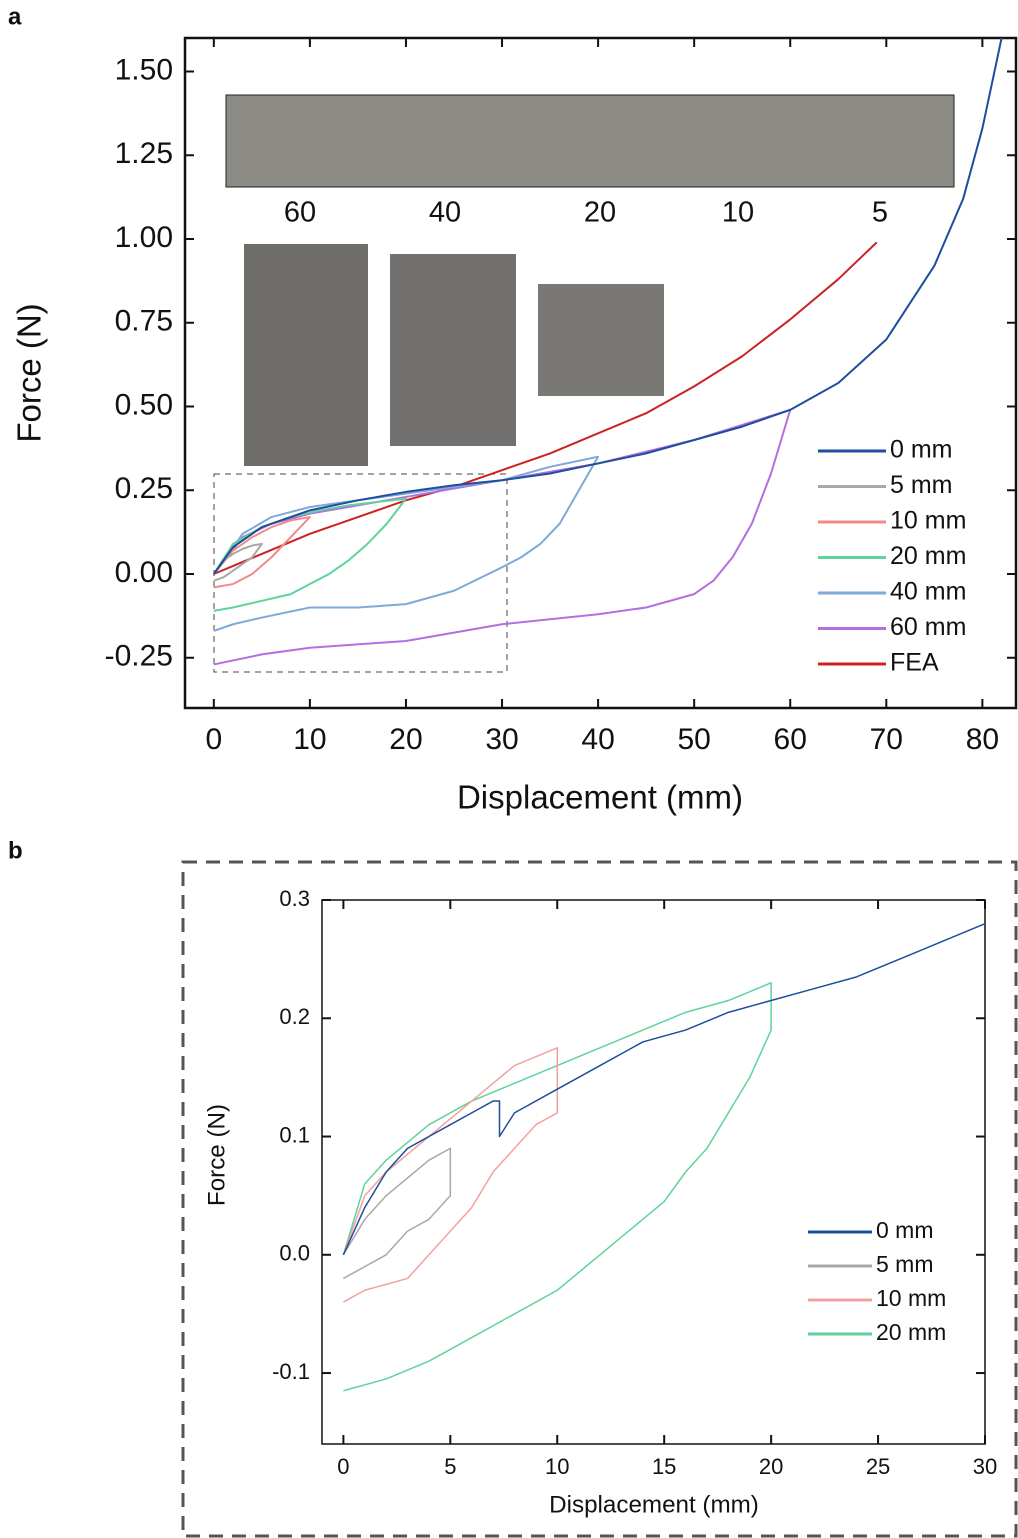 The height and width of the screenshot is (1538, 1018). What do you see at coordinates (693, 739) in the screenshot?
I see `x-tick-label: 50` at bounding box center [693, 739].